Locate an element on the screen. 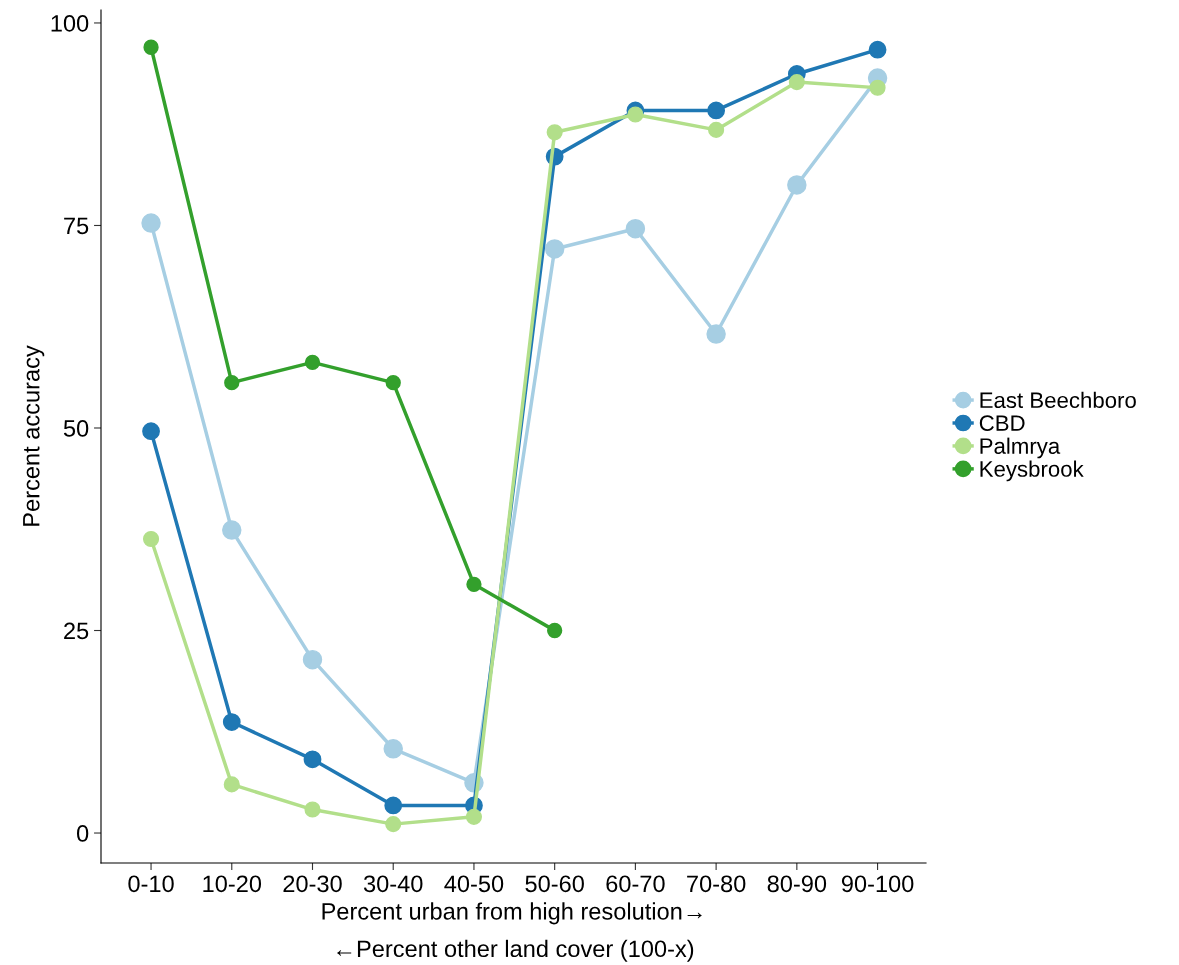 This screenshot has width=1179, height=965. legend-label: CBD is located at coordinates (1002, 423).